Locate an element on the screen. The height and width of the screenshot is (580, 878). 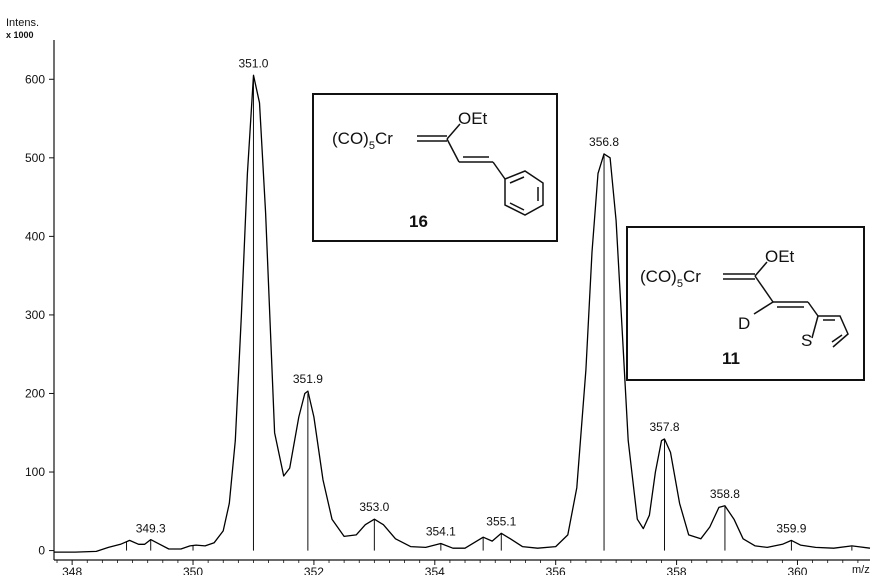
peak-label: 358.8 is located at coordinates (725, 494).